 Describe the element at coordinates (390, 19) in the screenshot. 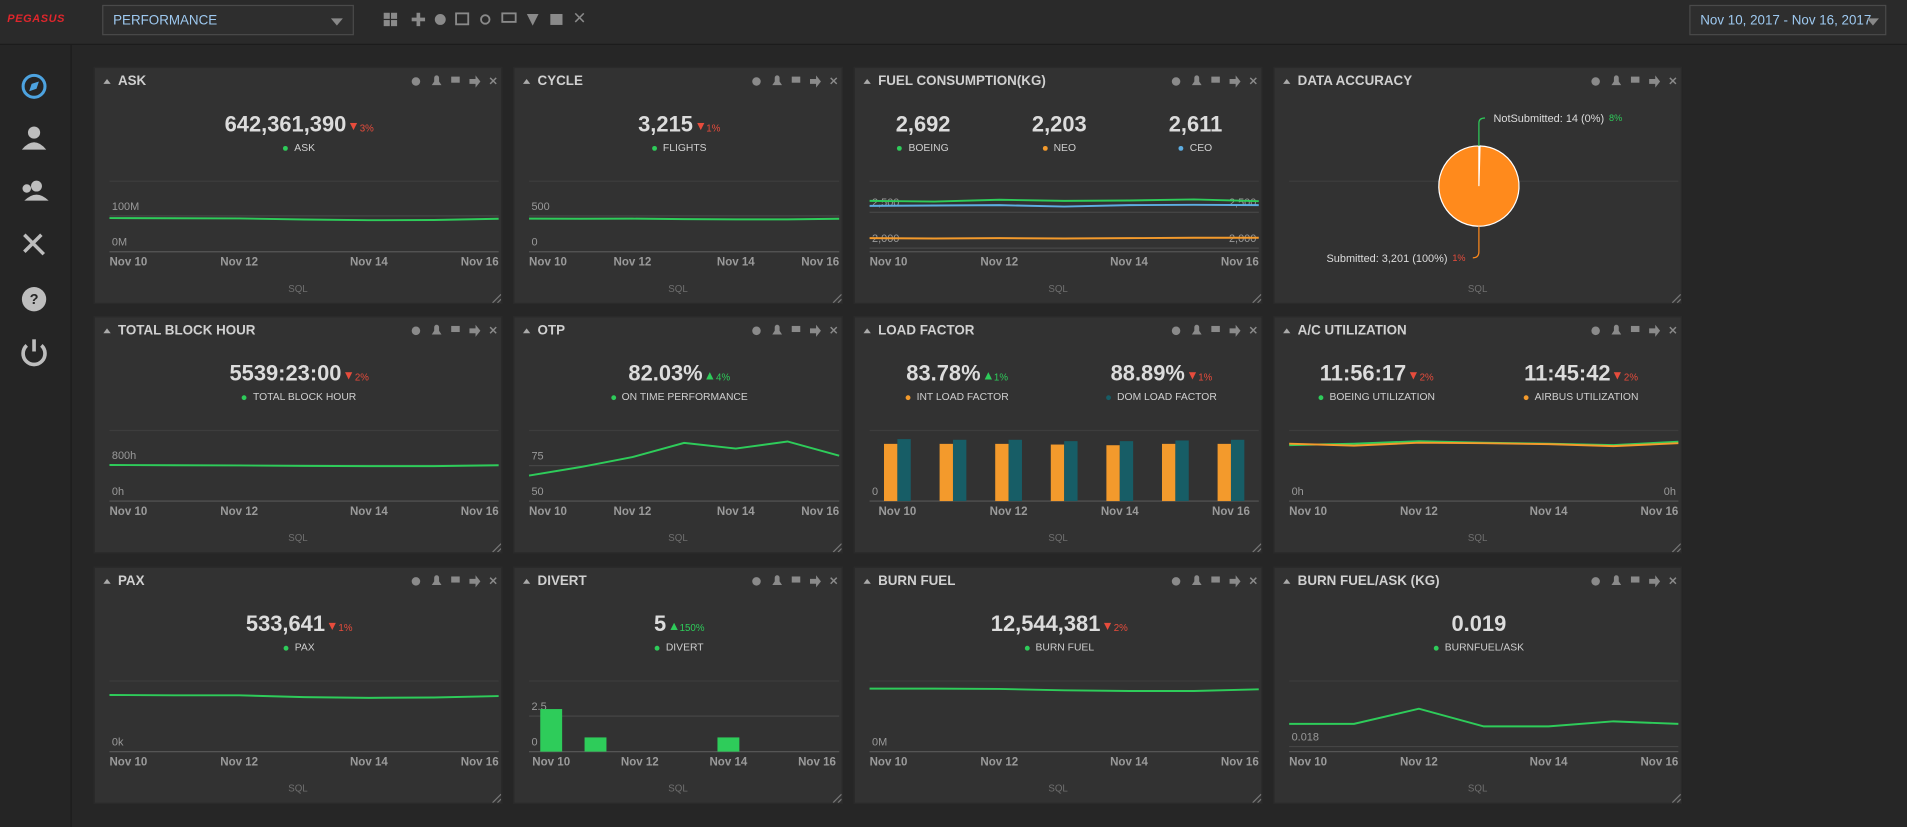

I see `grid-icon` at that location.